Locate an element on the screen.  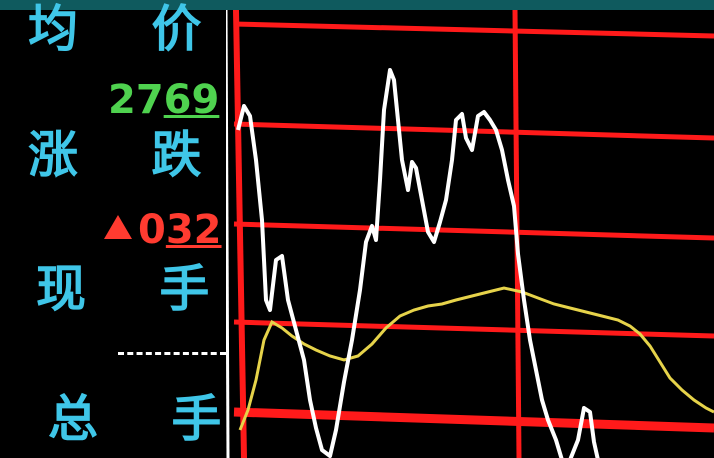
grid-line-v-left is located at coordinates (240, 234).